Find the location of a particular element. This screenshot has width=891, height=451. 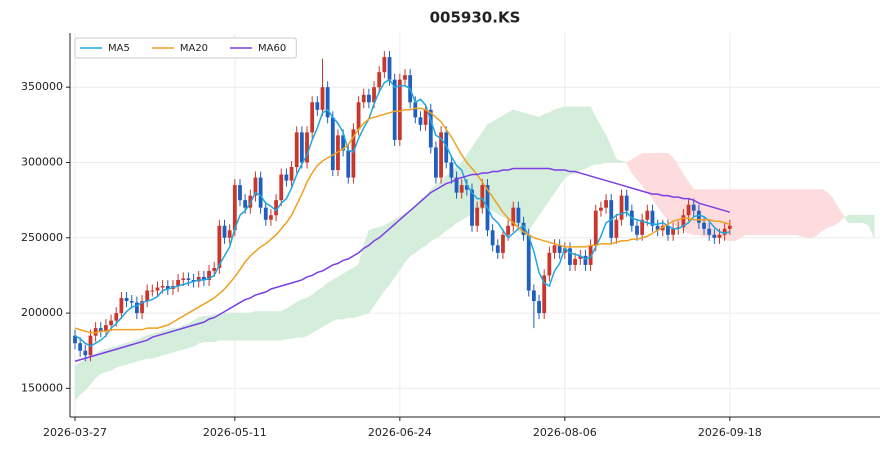

x-tick-label: 2026-05-11 is located at coordinates (235, 432).